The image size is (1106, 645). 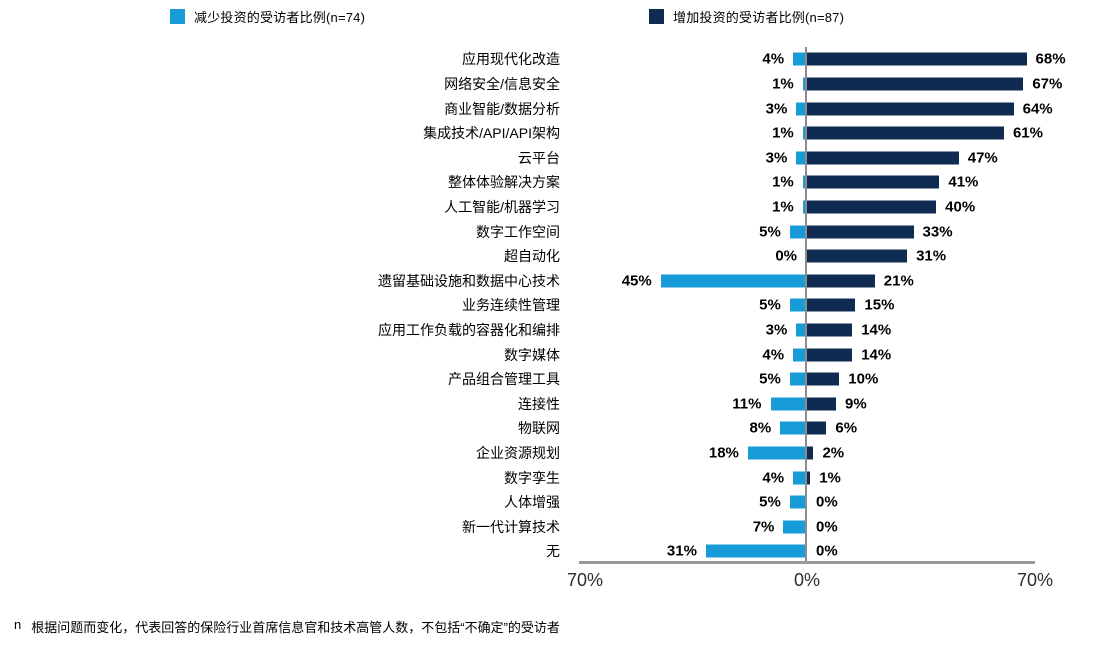 I want to click on chart-row: 无 31% 0%, so click(x=553, y=551).